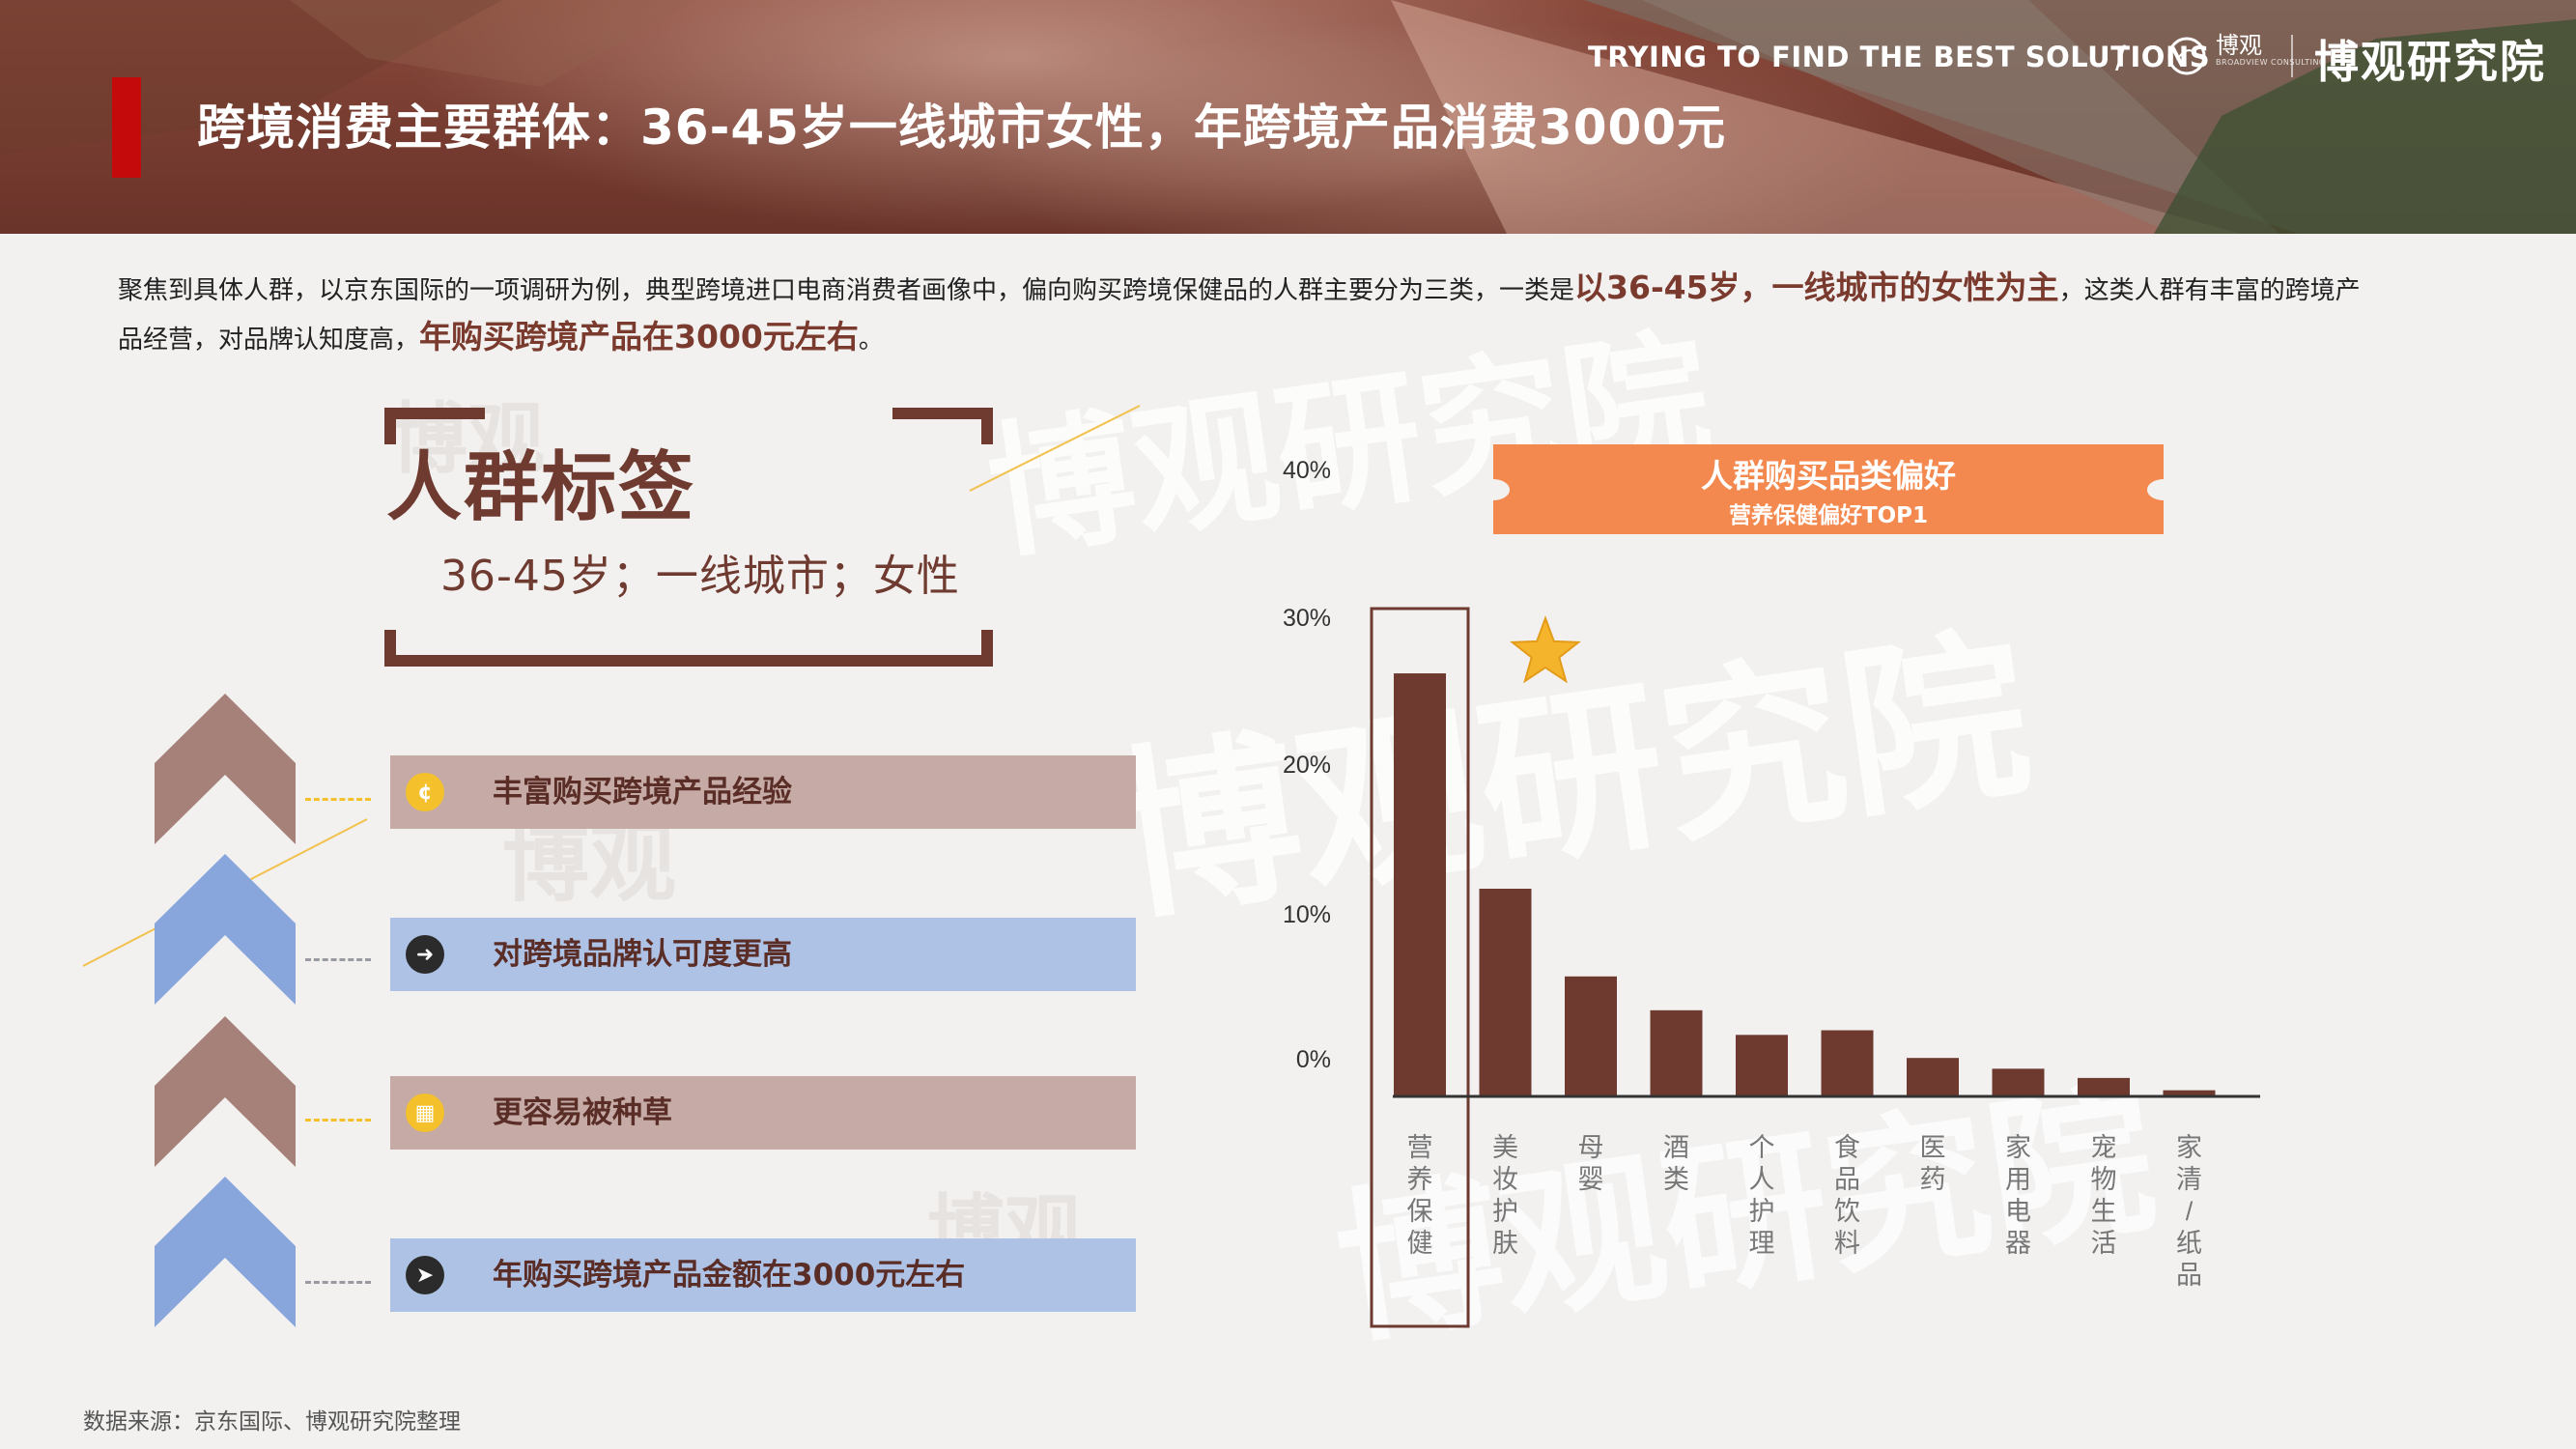 This screenshot has width=2576, height=1449. Describe the element at coordinates (1847, 1195) in the screenshot. I see `x-tick-label: 食品饮料` at that location.